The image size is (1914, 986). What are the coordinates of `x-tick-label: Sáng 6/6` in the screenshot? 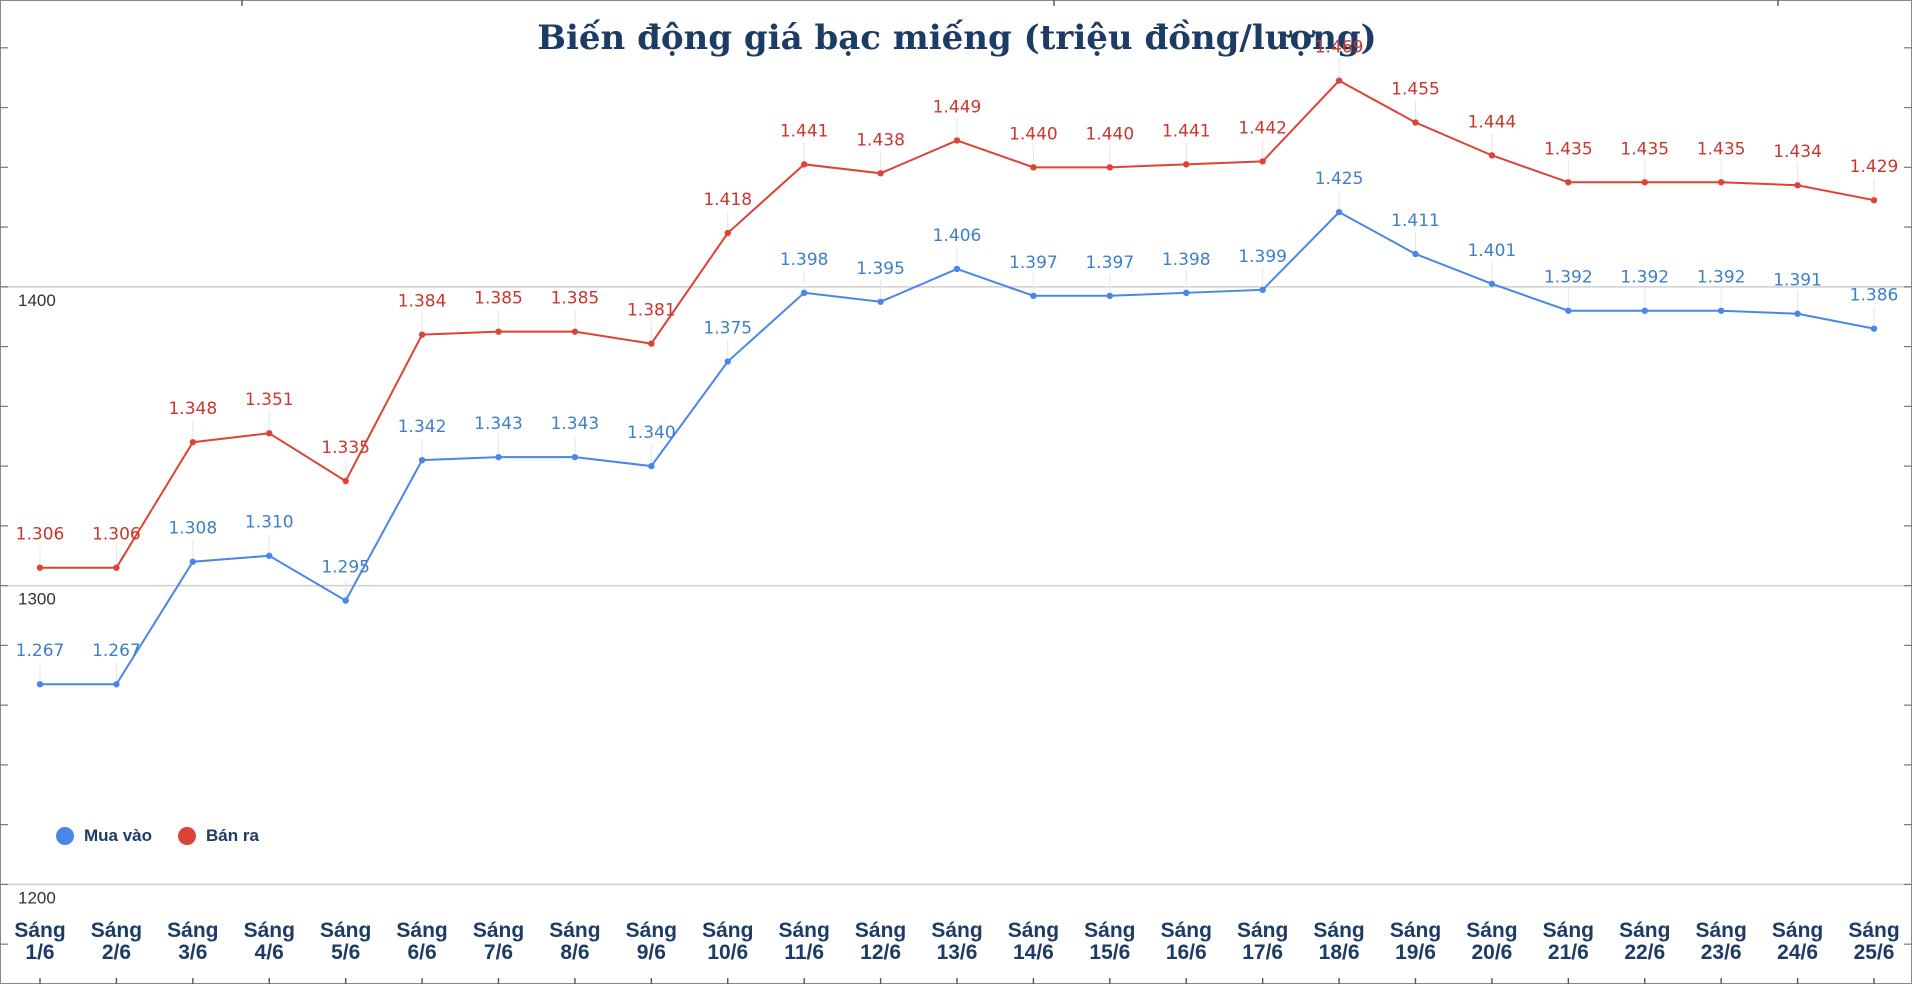 It's located at (421, 941).